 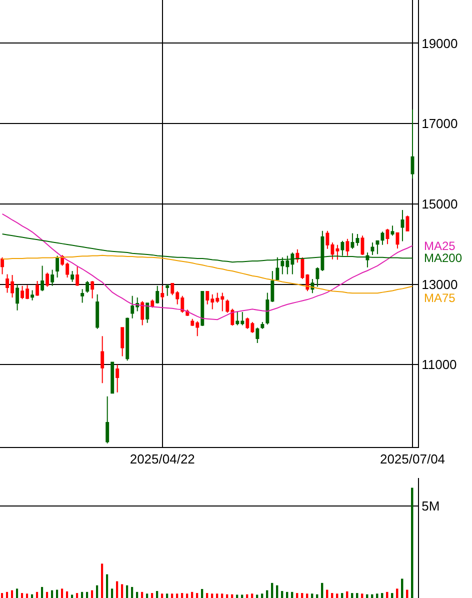 What do you see at coordinates (207, 274) in the screenshot?
I see `line-series` at bounding box center [207, 274].